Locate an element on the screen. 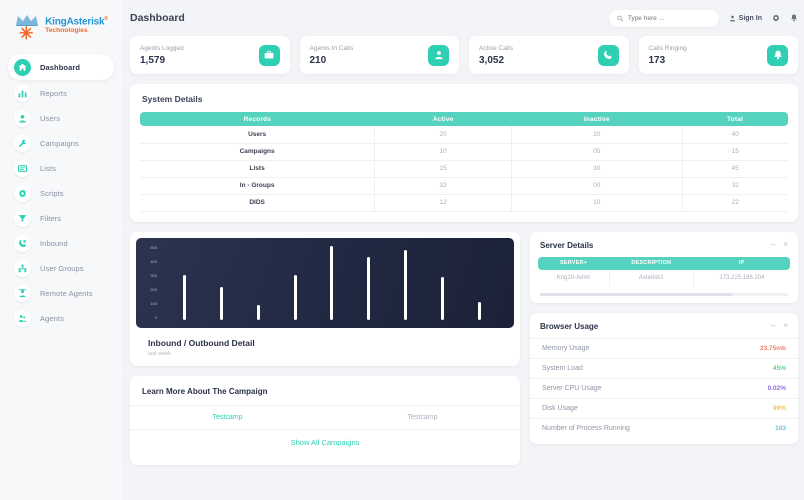  cell-ip: 173.225.186.204 is located at coordinates (742, 278).